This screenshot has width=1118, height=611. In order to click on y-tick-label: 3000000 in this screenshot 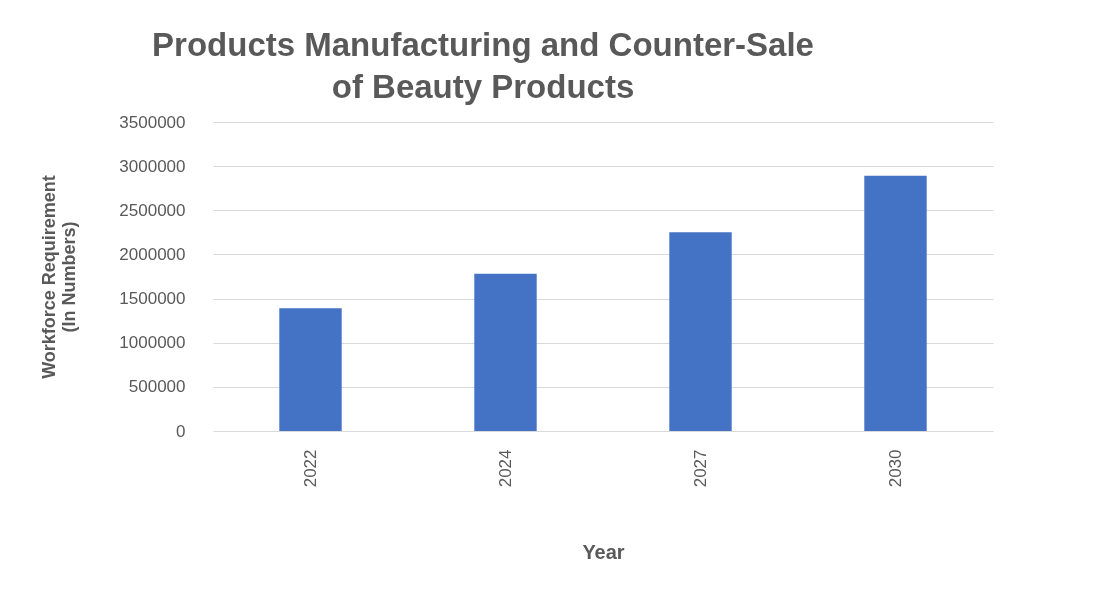, I will do `click(152, 166)`.